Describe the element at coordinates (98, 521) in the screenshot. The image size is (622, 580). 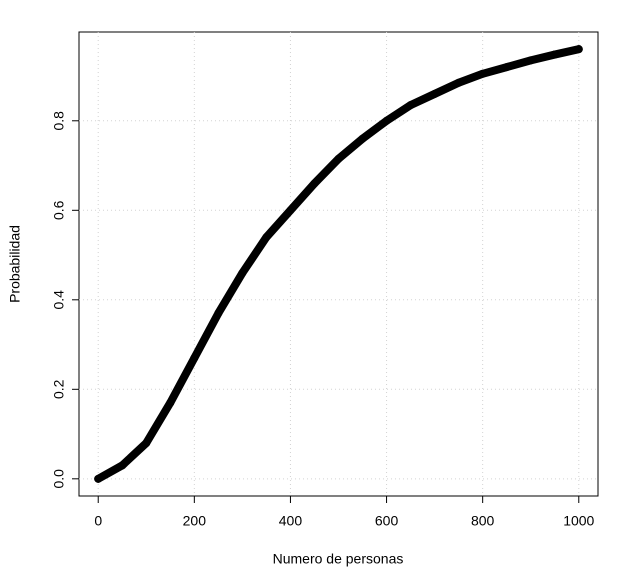
I see `x-tick-label: 0` at that location.